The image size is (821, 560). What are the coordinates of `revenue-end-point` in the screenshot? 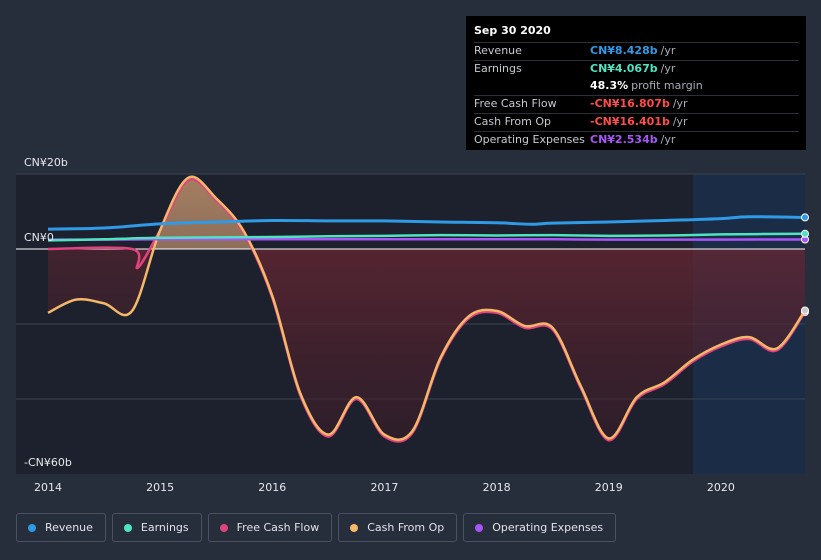 It's located at (805, 217).